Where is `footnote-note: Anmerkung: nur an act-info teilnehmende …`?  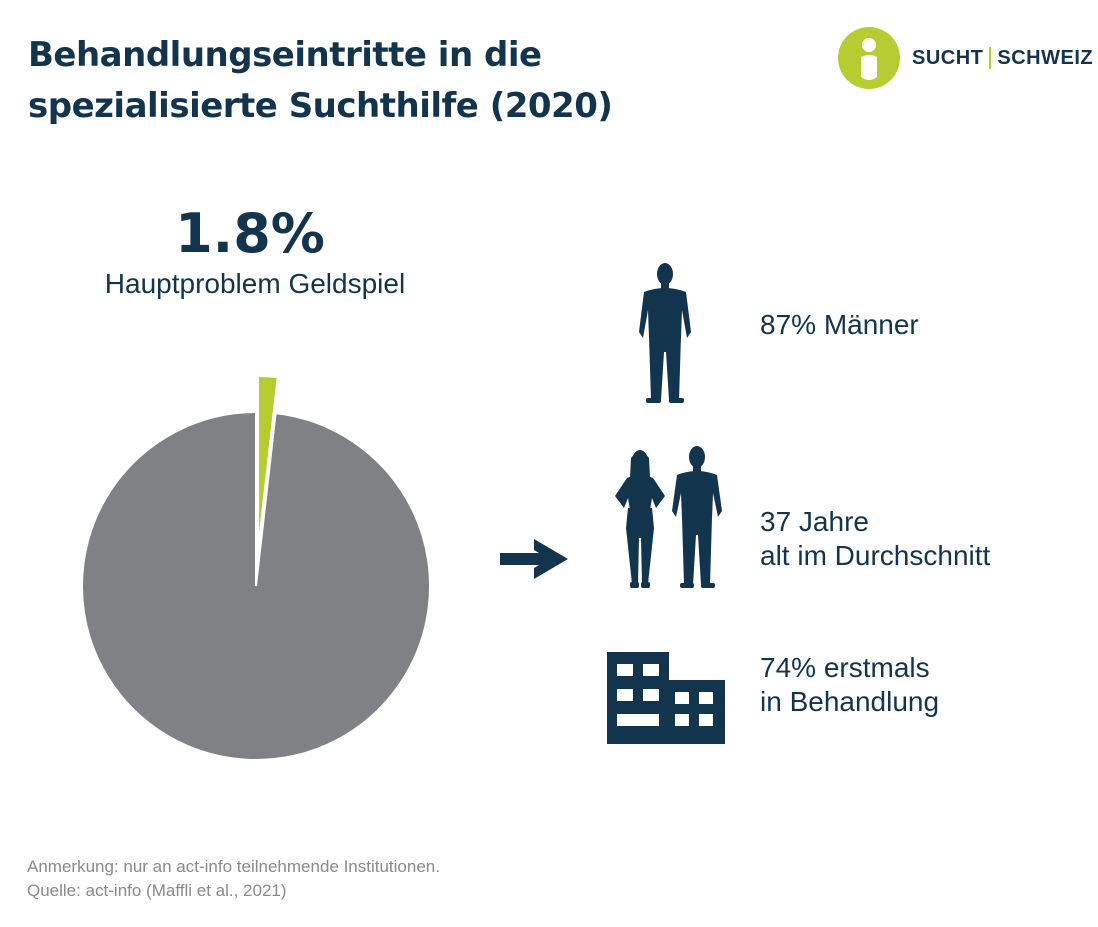 footnote-note: Anmerkung: nur an act-info teilnehmende … is located at coordinates (233, 866).